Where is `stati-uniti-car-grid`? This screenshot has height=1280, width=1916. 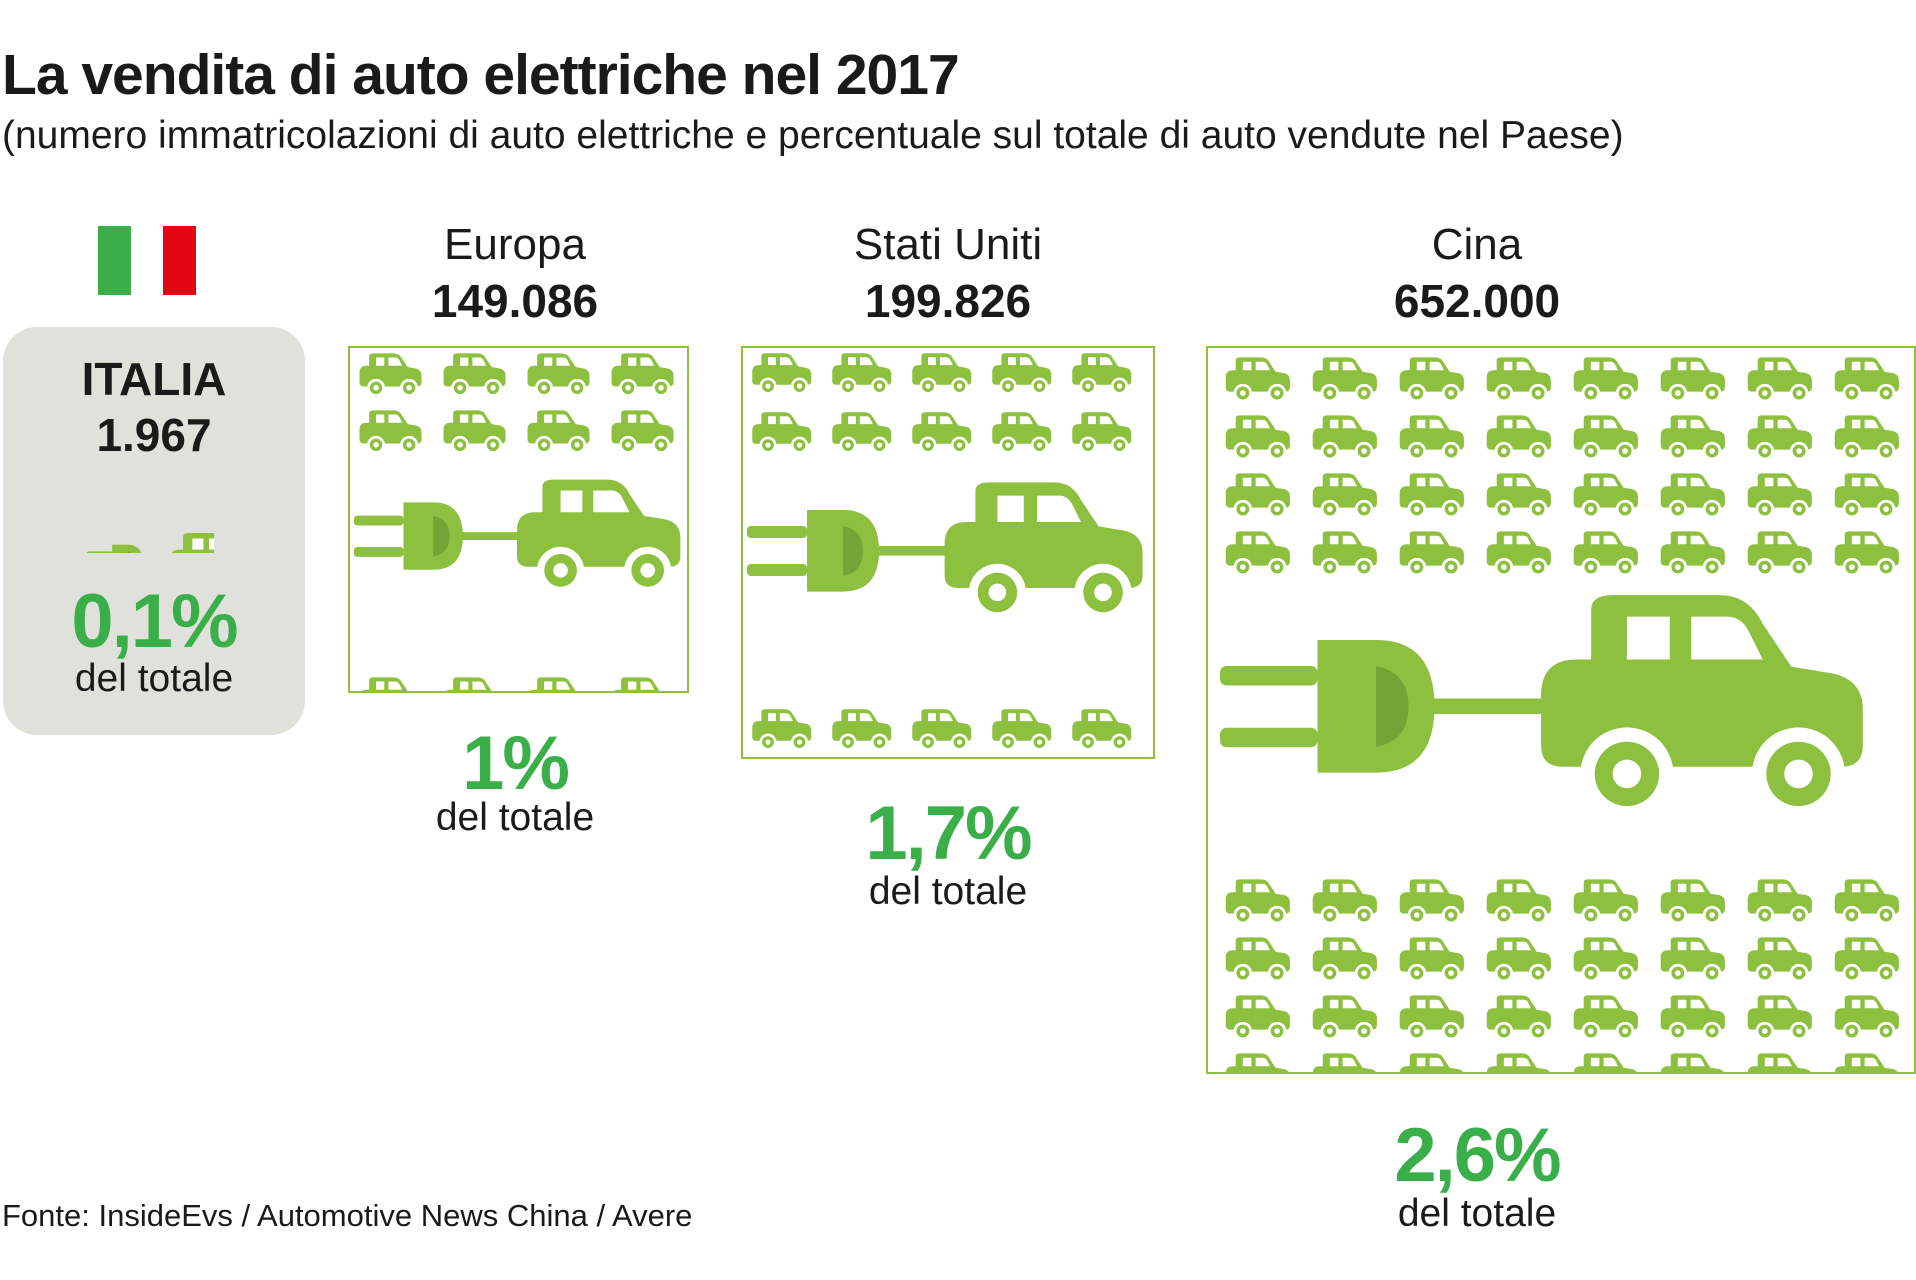
stati-uniti-car-grid is located at coordinates (948, 552).